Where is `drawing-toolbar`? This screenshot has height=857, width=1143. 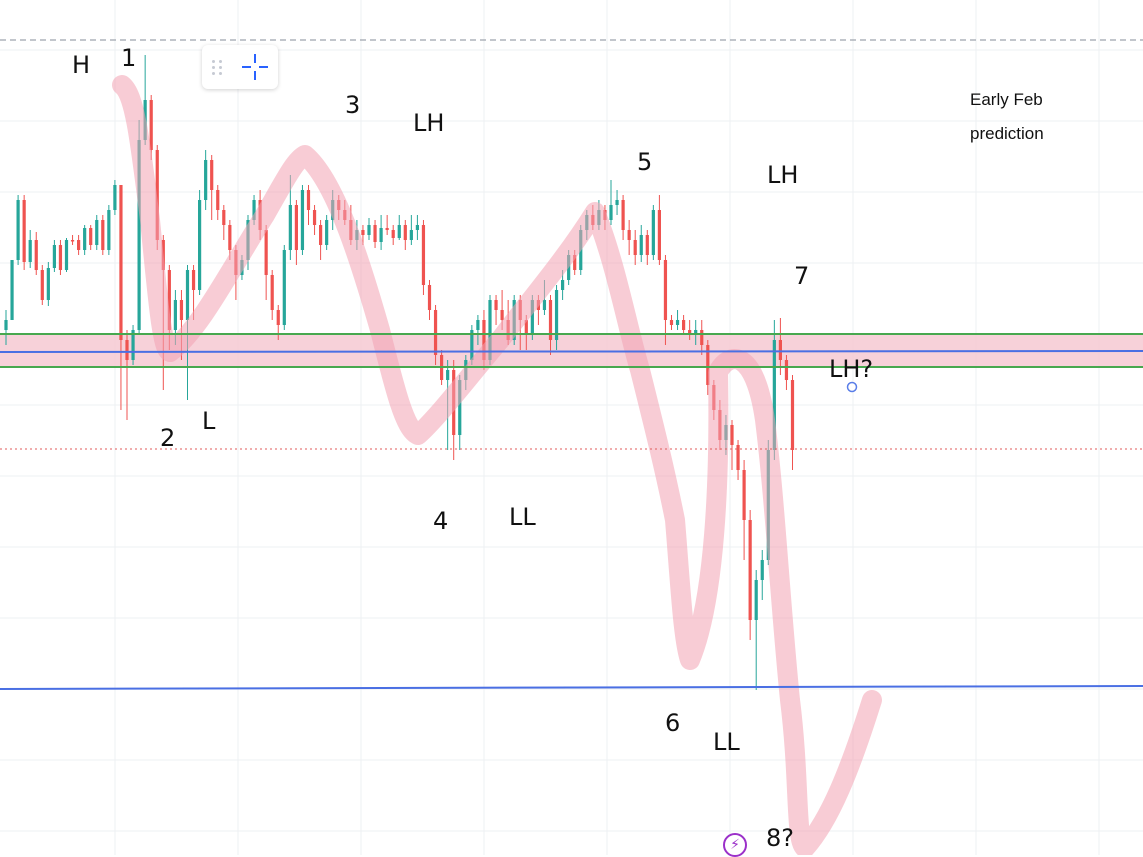
drawing-toolbar is located at coordinates (240, 67).